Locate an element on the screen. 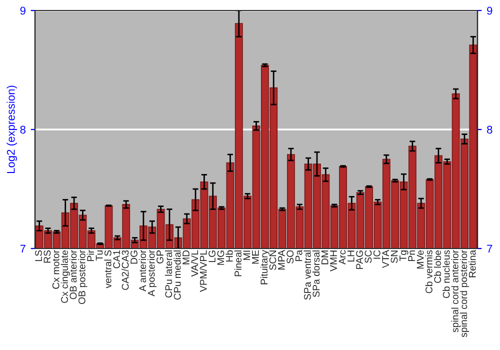 This screenshot has height=350, width=500. y2-tick-label: 9 is located at coordinates (489, 10).